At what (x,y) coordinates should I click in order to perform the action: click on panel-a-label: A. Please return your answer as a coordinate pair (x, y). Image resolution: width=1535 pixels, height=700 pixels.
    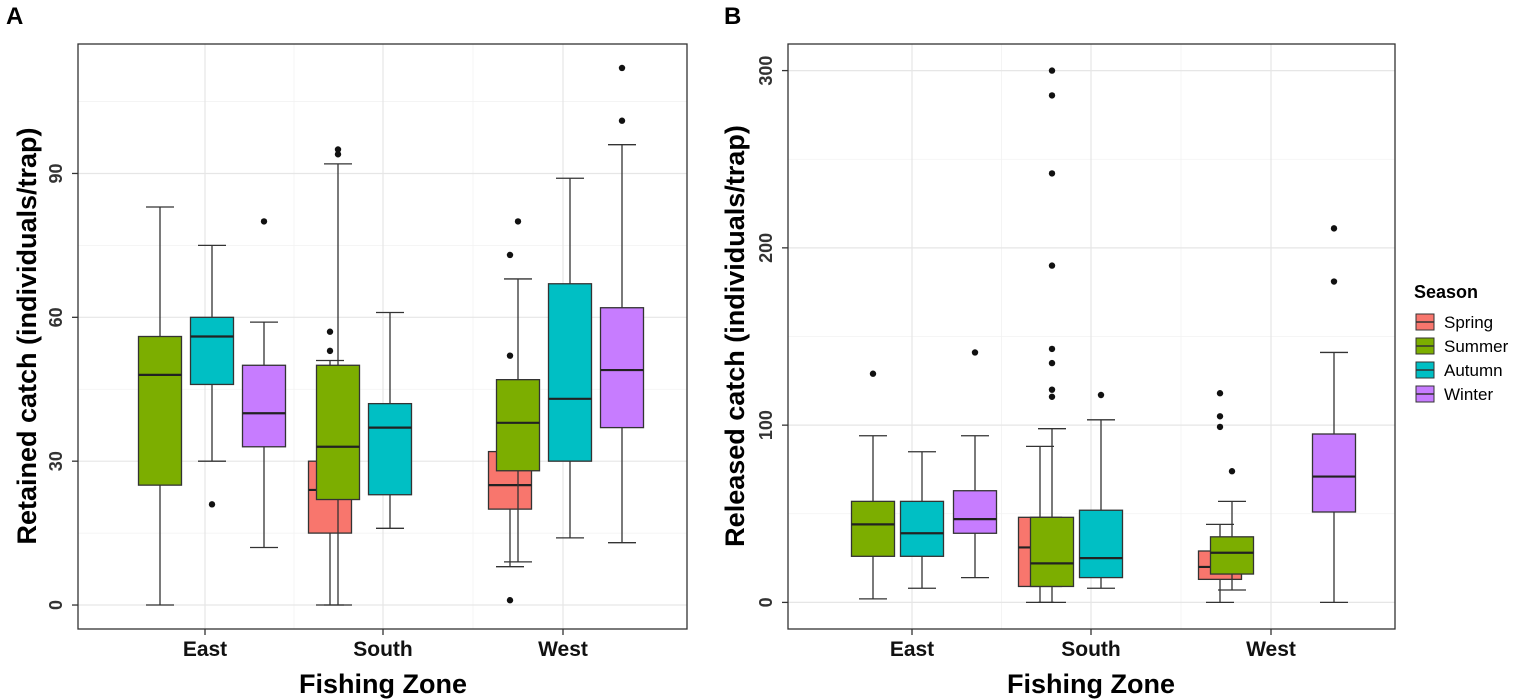
    Looking at the image, I should click on (14, 16).